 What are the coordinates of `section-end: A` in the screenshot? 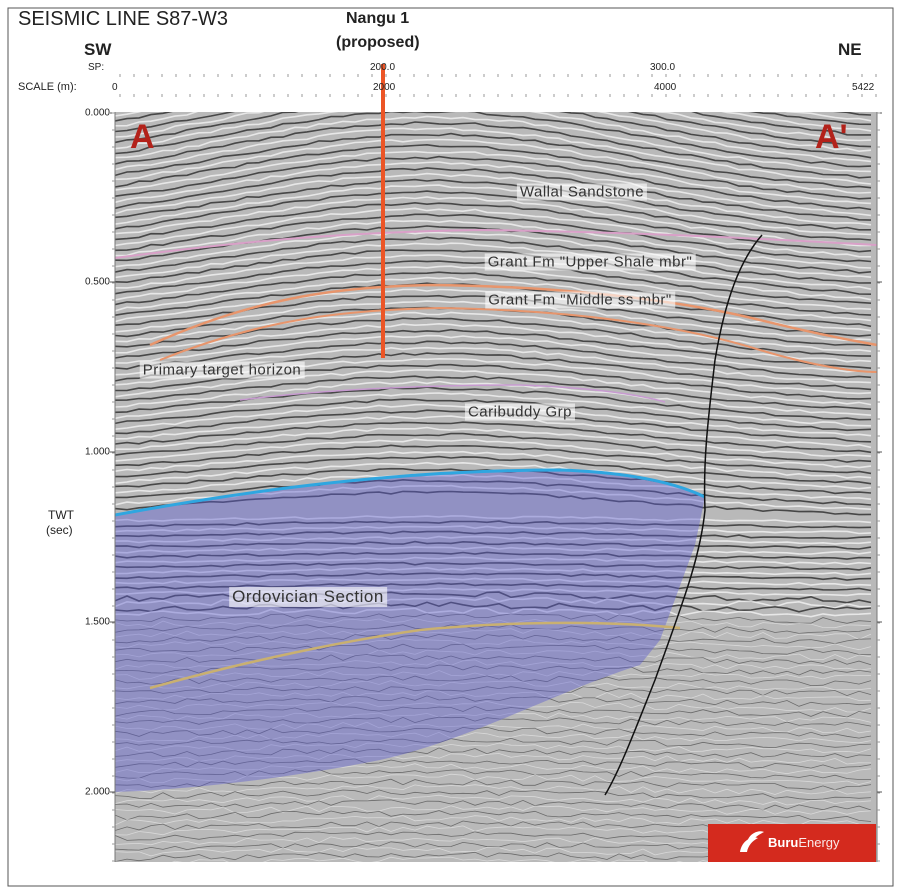 It's located at (142, 137).